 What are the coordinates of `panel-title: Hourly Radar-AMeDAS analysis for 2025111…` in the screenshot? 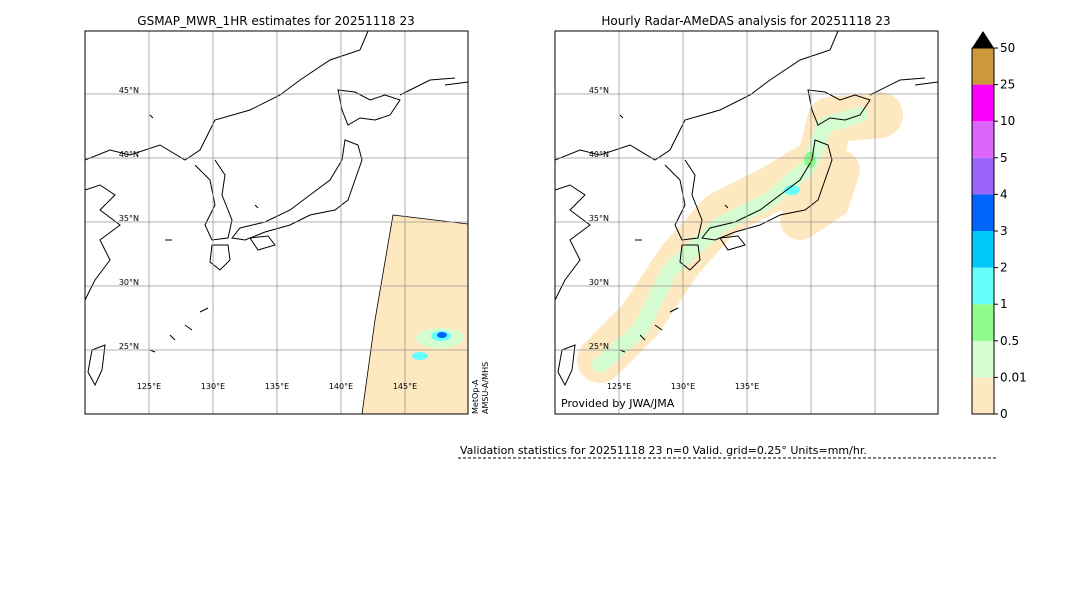 It's located at (745, 21).